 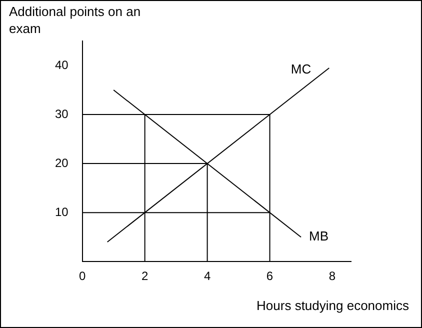 I want to click on x-tick-label: 8, so click(x=332, y=276).